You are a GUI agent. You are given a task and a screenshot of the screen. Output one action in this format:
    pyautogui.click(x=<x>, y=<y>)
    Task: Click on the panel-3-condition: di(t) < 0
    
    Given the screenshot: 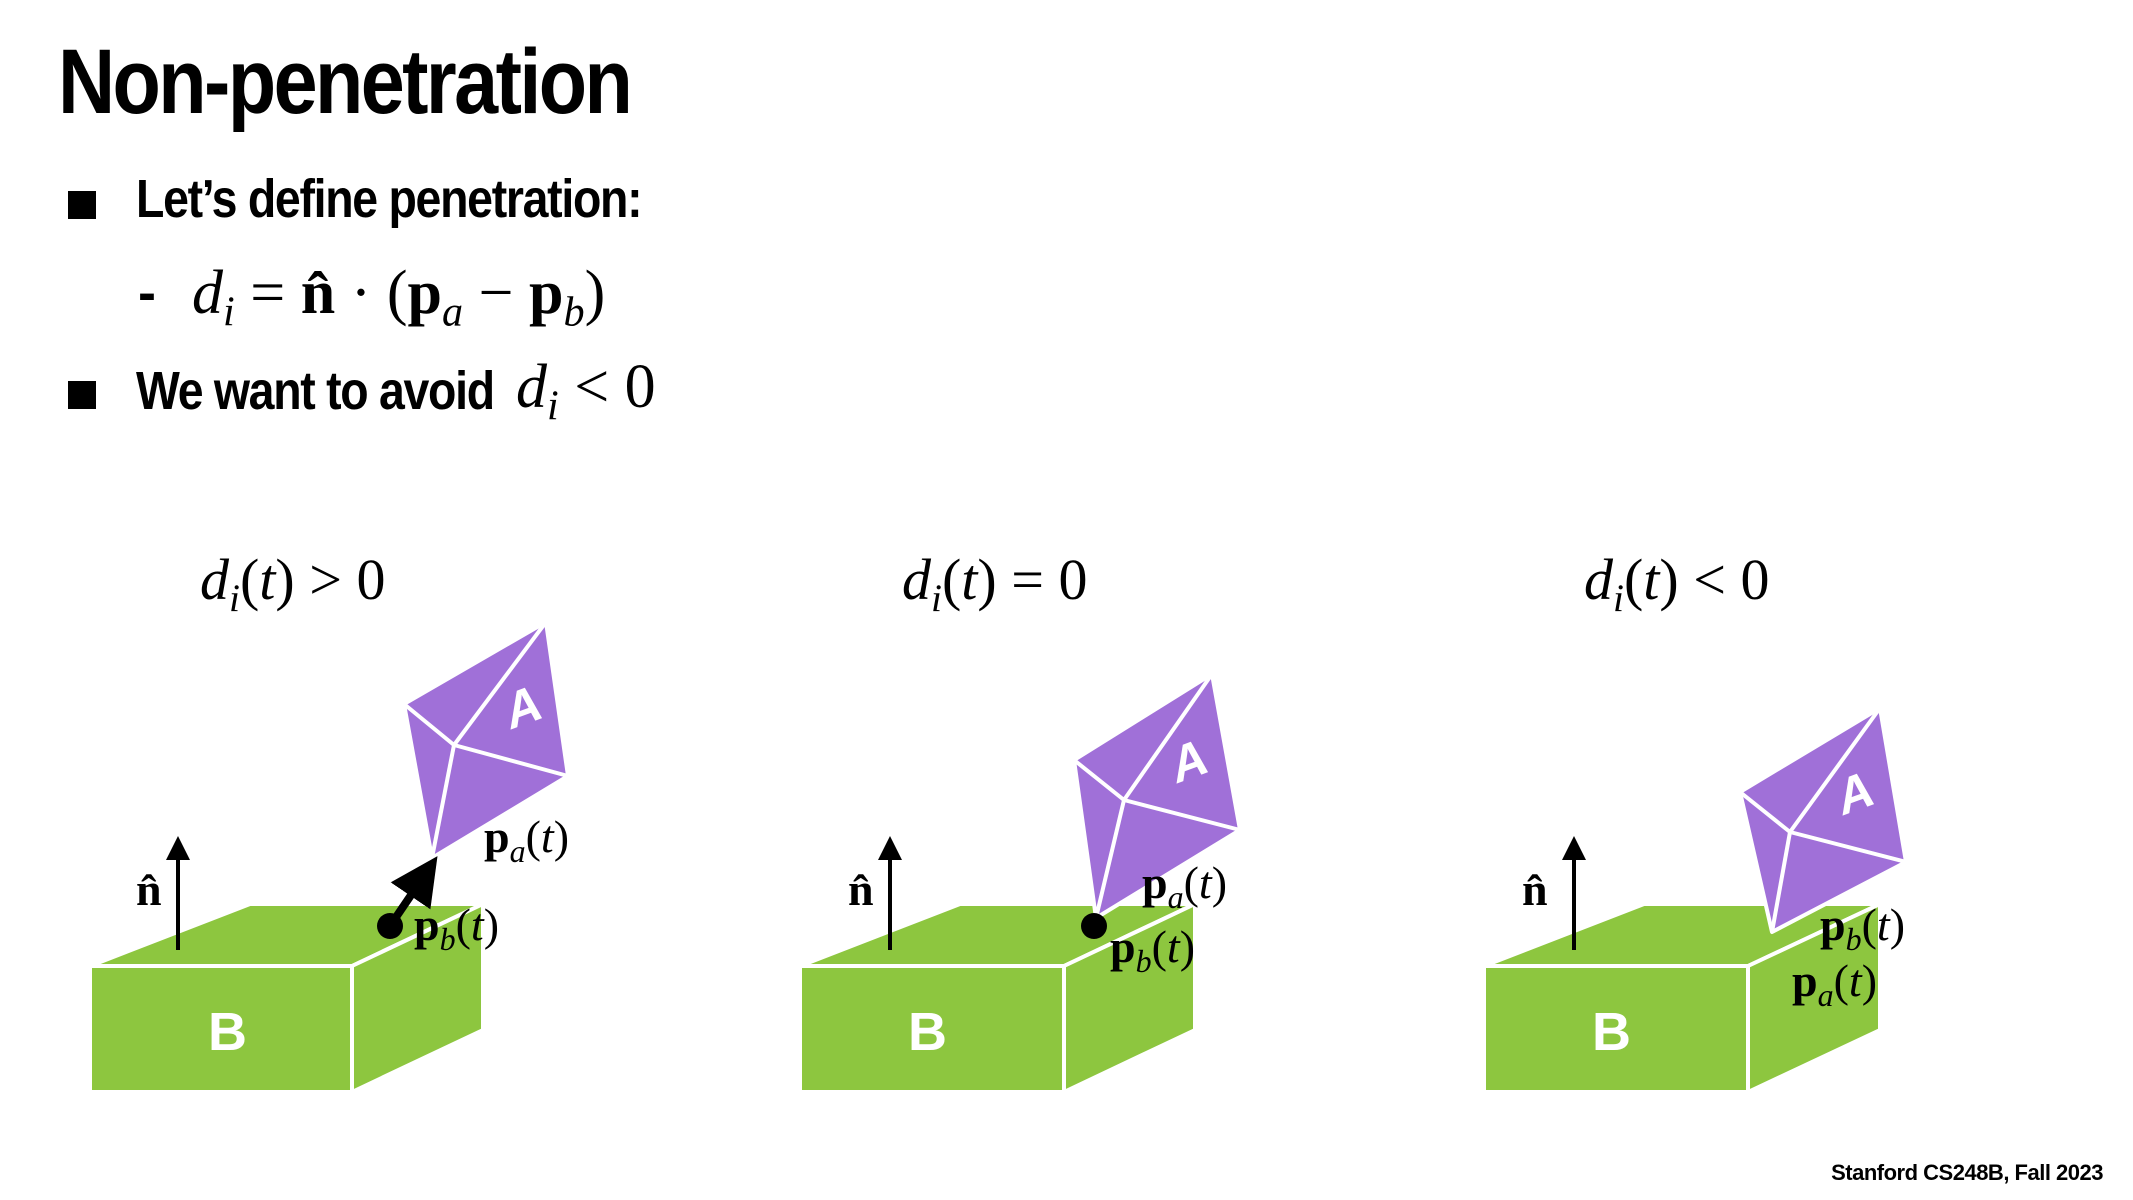 What is the action you would take?
    pyautogui.click(x=1677, y=583)
    